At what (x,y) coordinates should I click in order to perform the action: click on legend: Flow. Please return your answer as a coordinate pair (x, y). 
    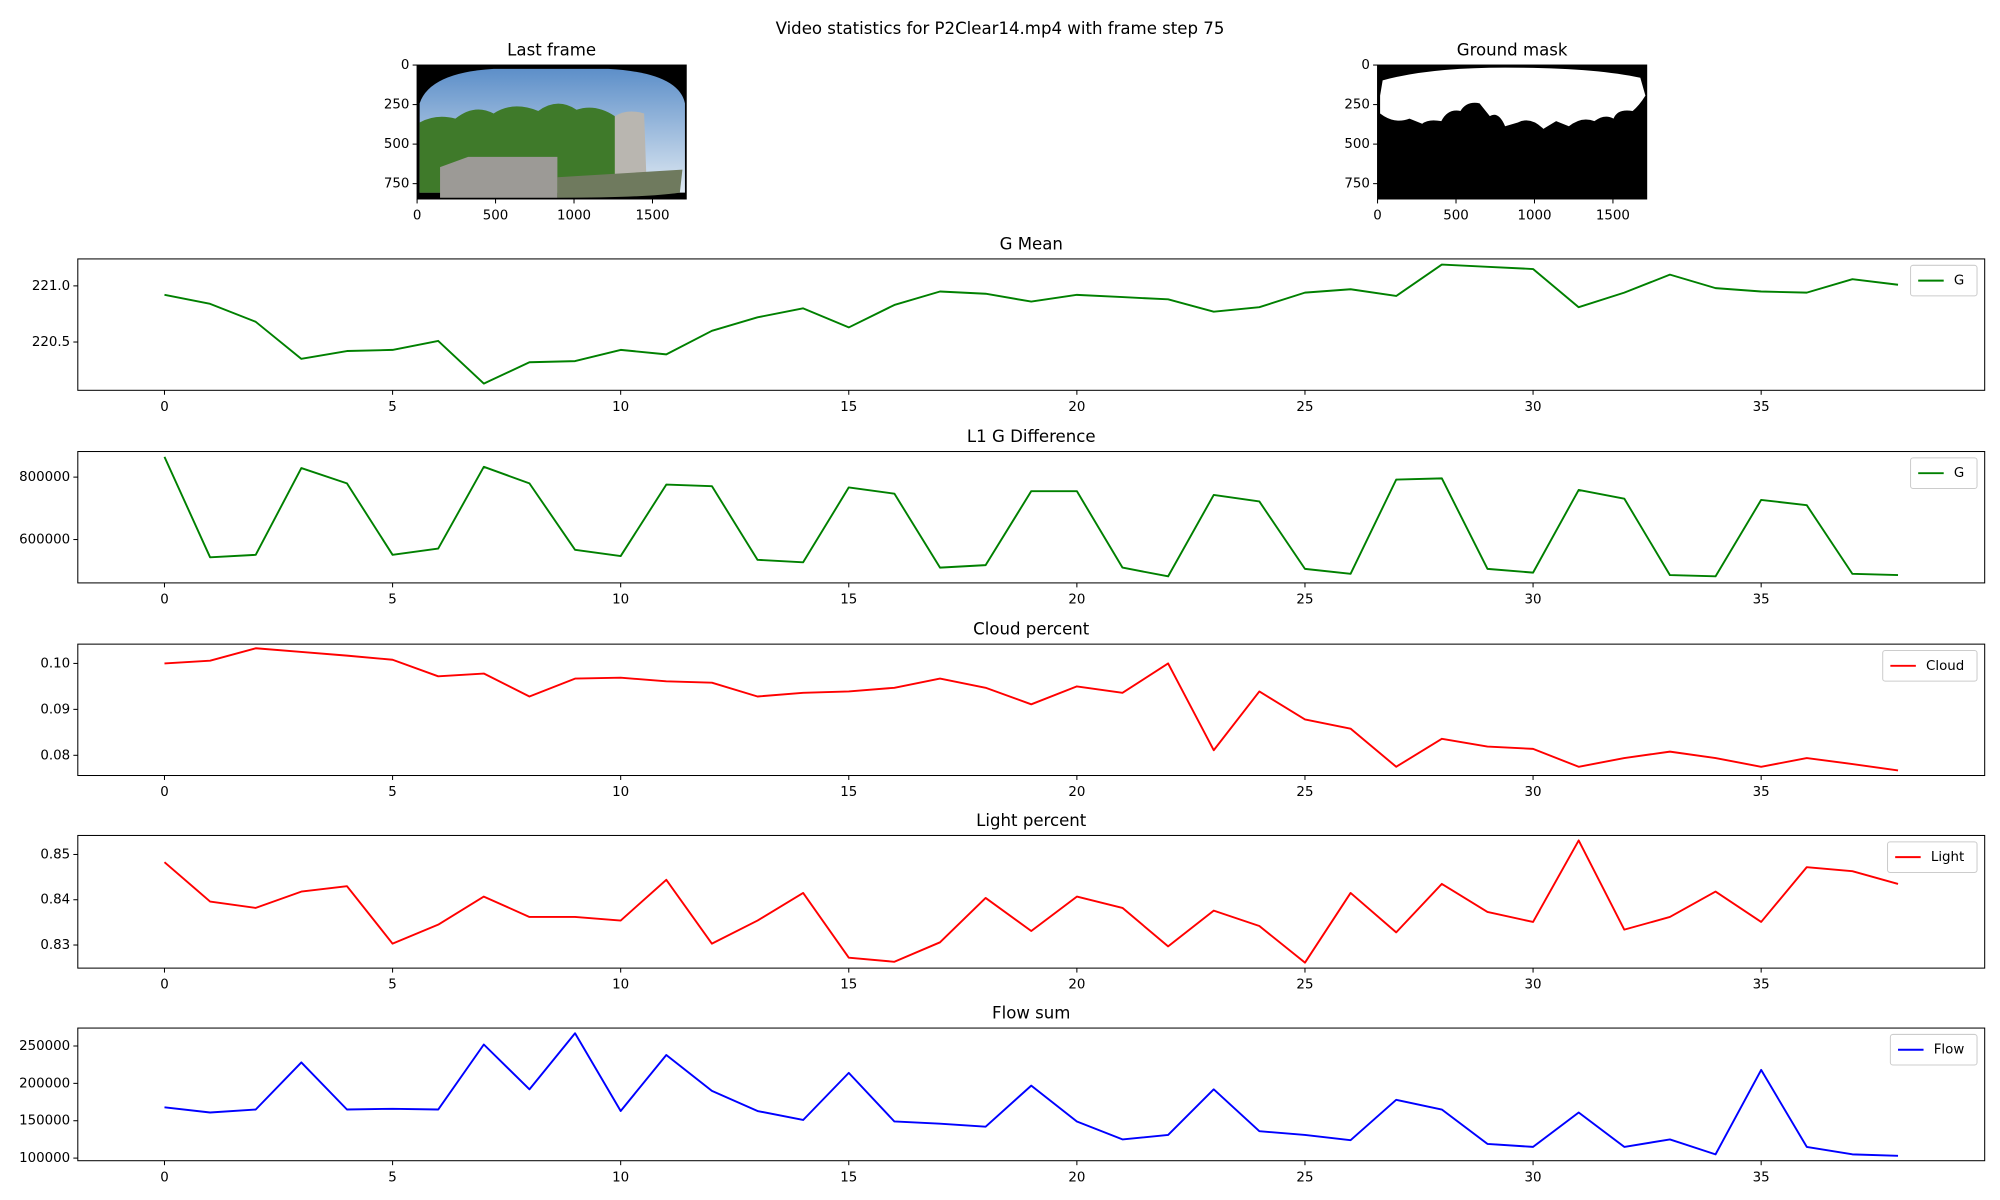
    Looking at the image, I should click on (1933, 1049).